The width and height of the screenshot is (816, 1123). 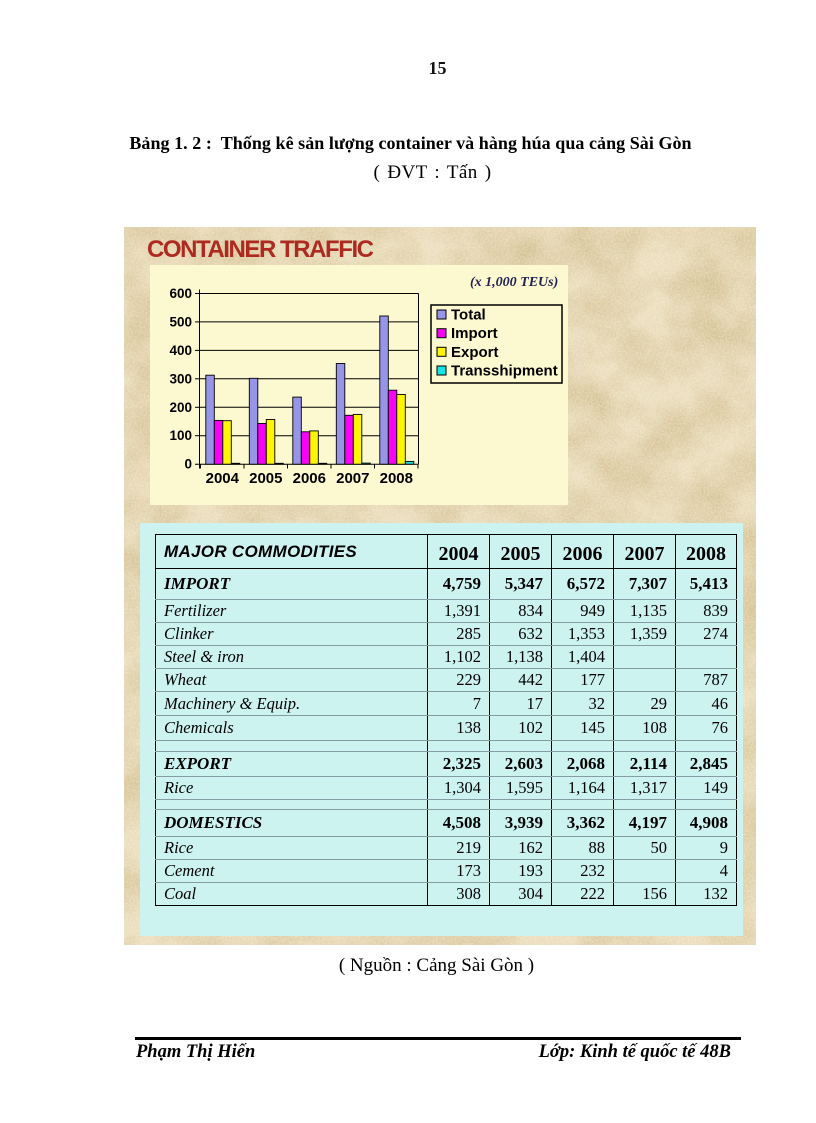 I want to click on svg-text: 300, so click(x=180, y=378).